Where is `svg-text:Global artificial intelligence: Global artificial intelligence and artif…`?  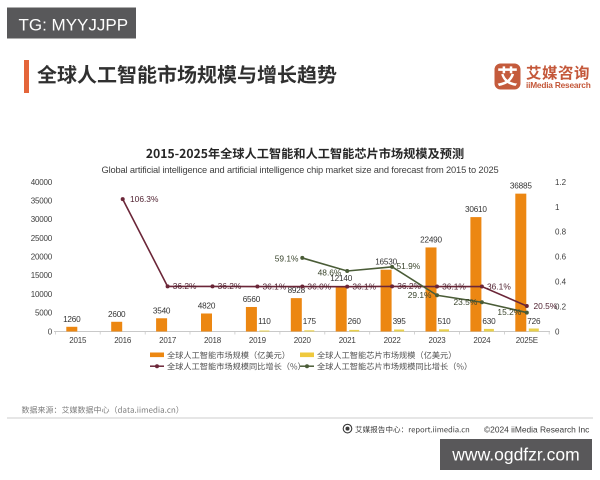
svg-text:Global artificial intelligence: Global artificial intelligence and artif… is located at coordinates (300, 170).